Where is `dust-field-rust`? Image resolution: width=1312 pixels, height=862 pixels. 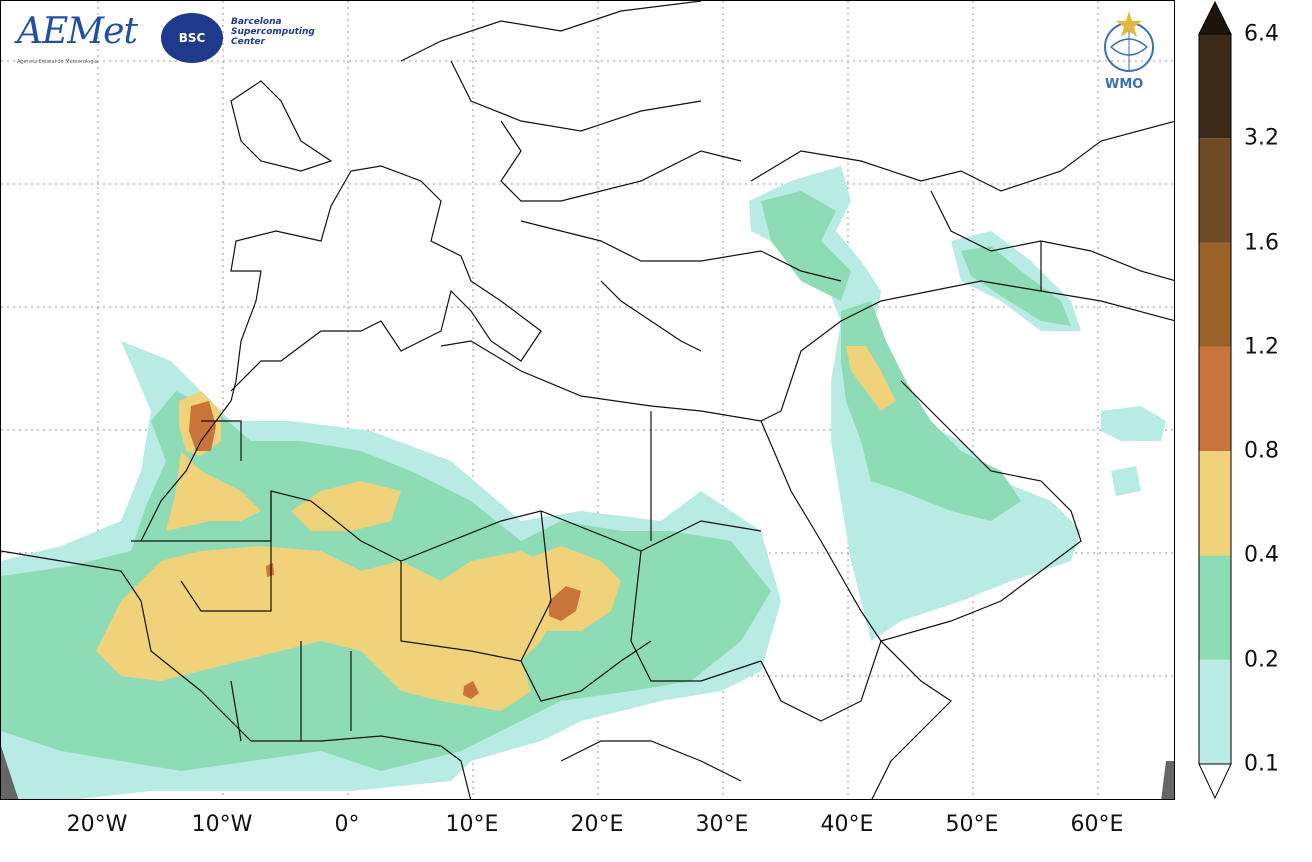 dust-field-rust is located at coordinates (385, 550).